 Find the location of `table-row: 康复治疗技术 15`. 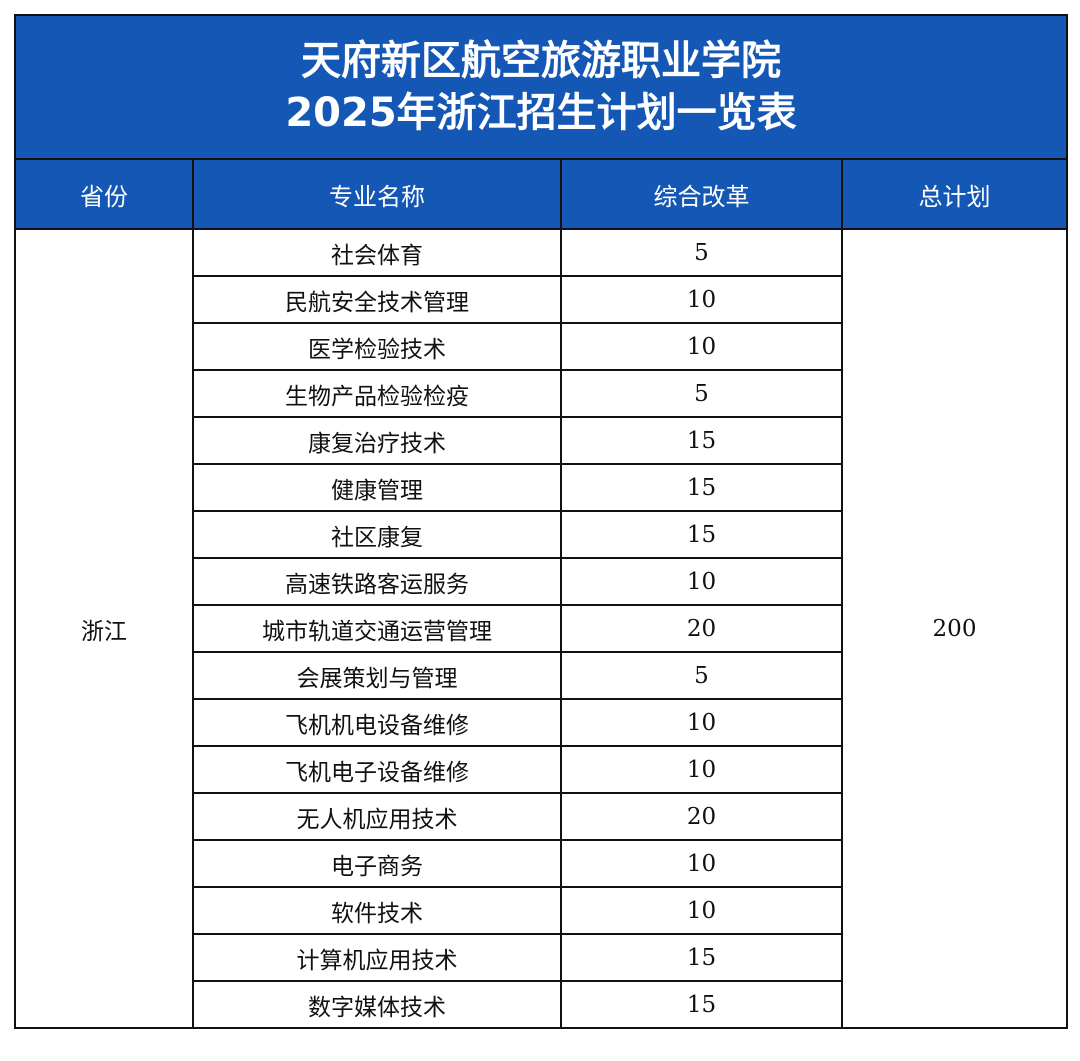

table-row: 康复治疗技术 15 is located at coordinates (541, 440).